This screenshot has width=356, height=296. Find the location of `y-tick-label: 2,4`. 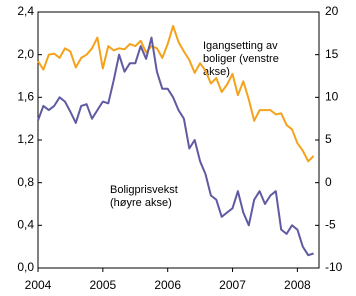

y-tick-label: 2,4 is located at coordinates (25, 11).